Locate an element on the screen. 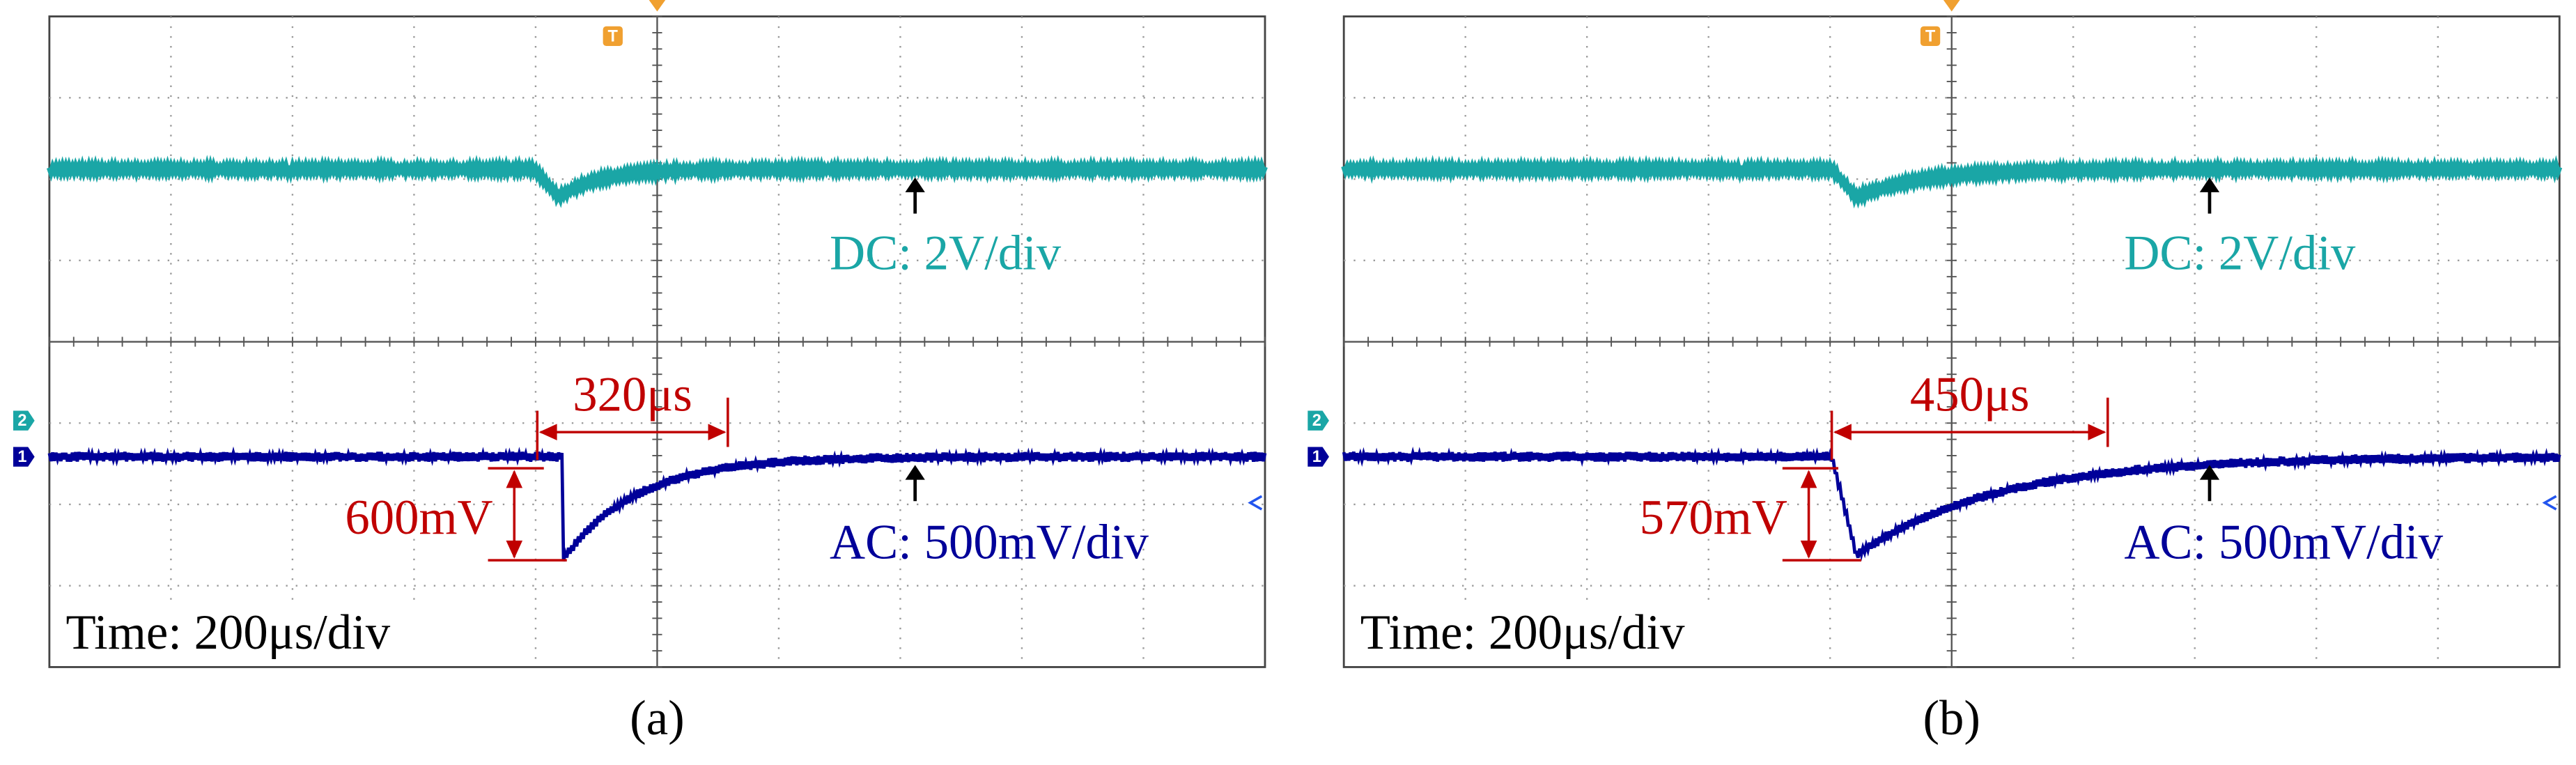 Image resolution: width=2576 pixels, height=765 pixels. delta-t-label: 450μs is located at coordinates (1970, 394).